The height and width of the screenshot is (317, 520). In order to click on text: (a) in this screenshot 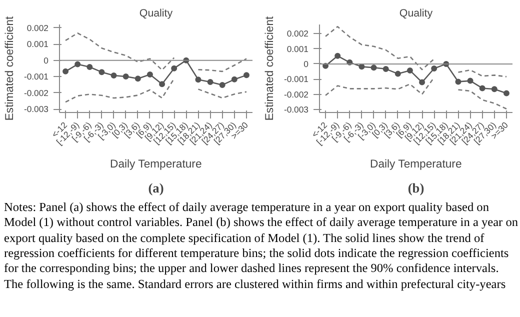, I will do `click(156, 188)`.